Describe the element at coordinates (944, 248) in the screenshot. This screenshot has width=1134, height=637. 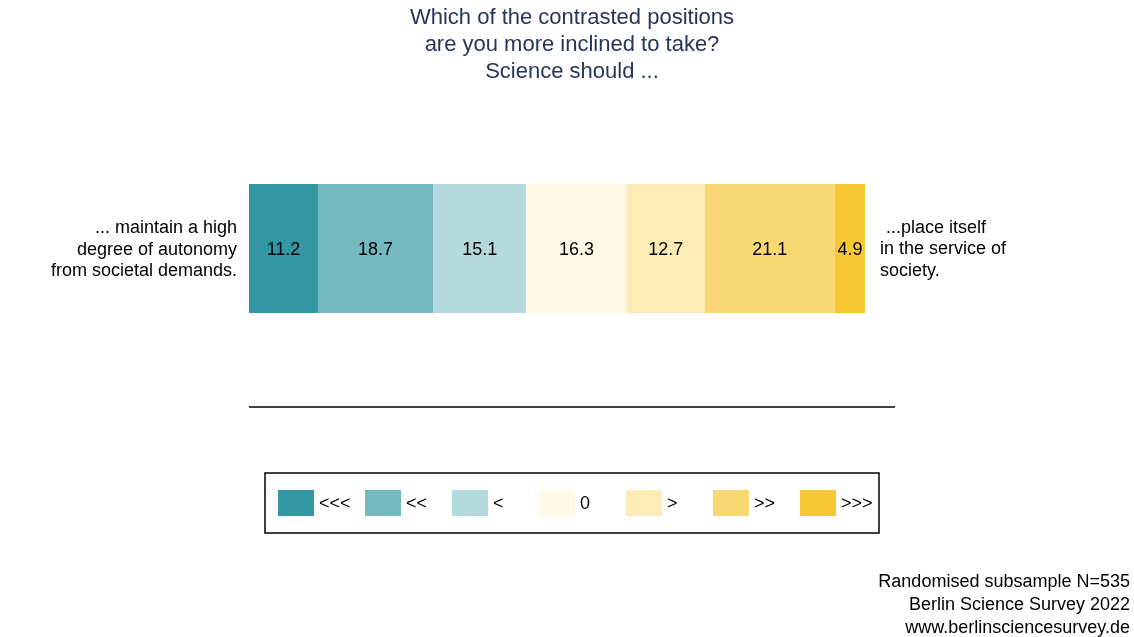
I see `y2-axis-title: ...place itself in the service of society.` at that location.